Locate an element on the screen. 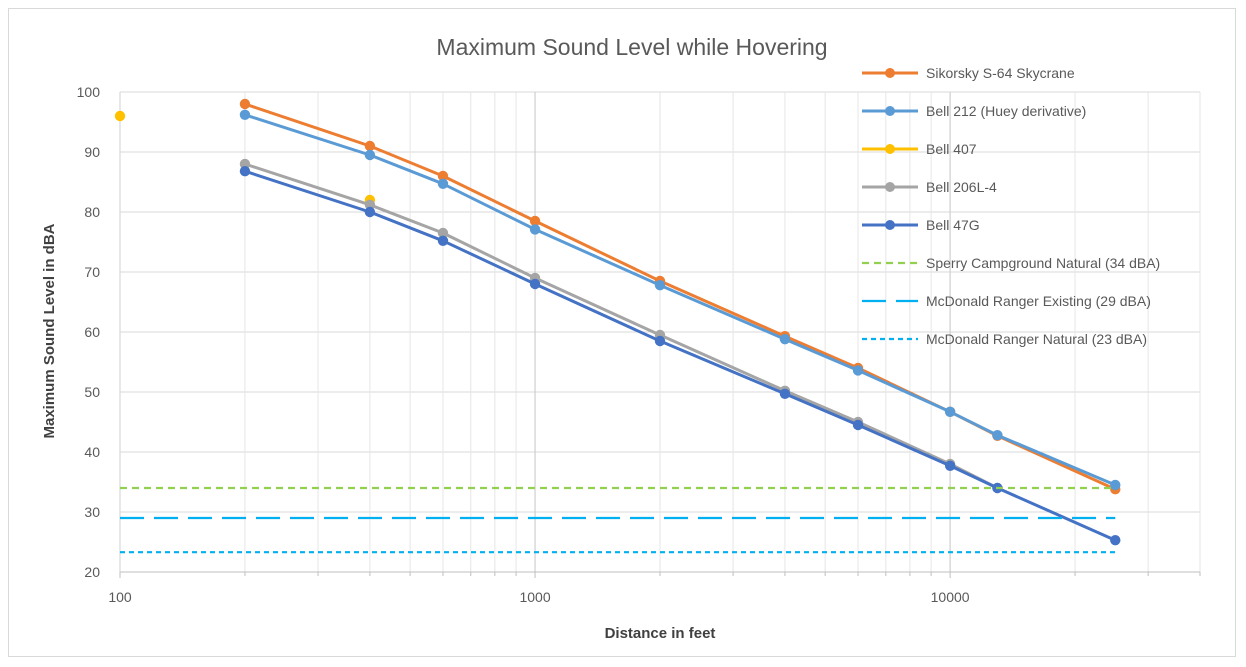 The width and height of the screenshot is (1246, 667). legend-item: McDonald Ranger Natural (23 dBA) is located at coordinates (1004, 339).